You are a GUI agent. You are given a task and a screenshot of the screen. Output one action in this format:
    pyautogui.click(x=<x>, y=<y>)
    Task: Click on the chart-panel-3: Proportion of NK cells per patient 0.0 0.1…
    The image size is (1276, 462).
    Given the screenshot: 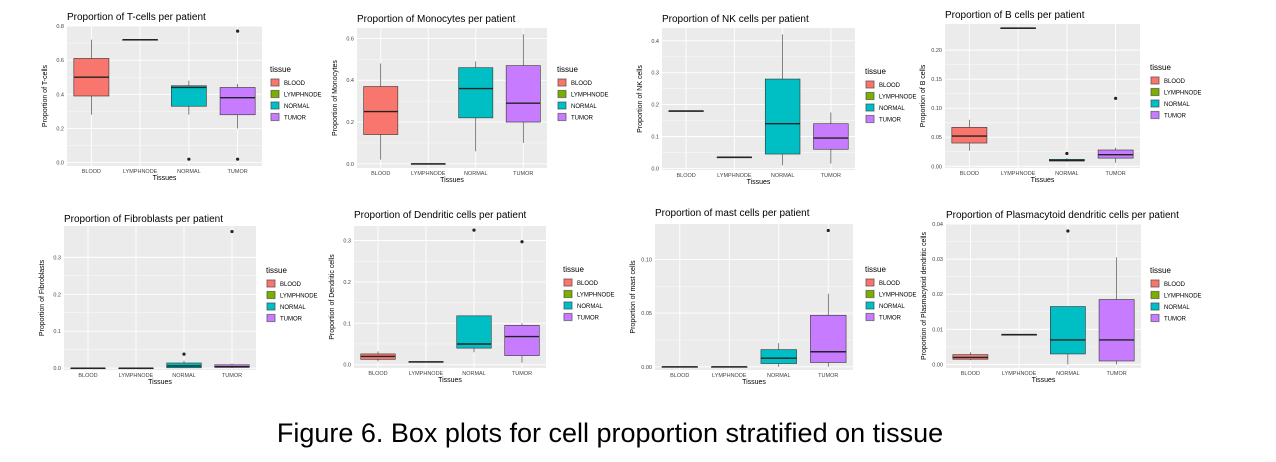 What is the action you would take?
    pyautogui.click(x=777, y=100)
    